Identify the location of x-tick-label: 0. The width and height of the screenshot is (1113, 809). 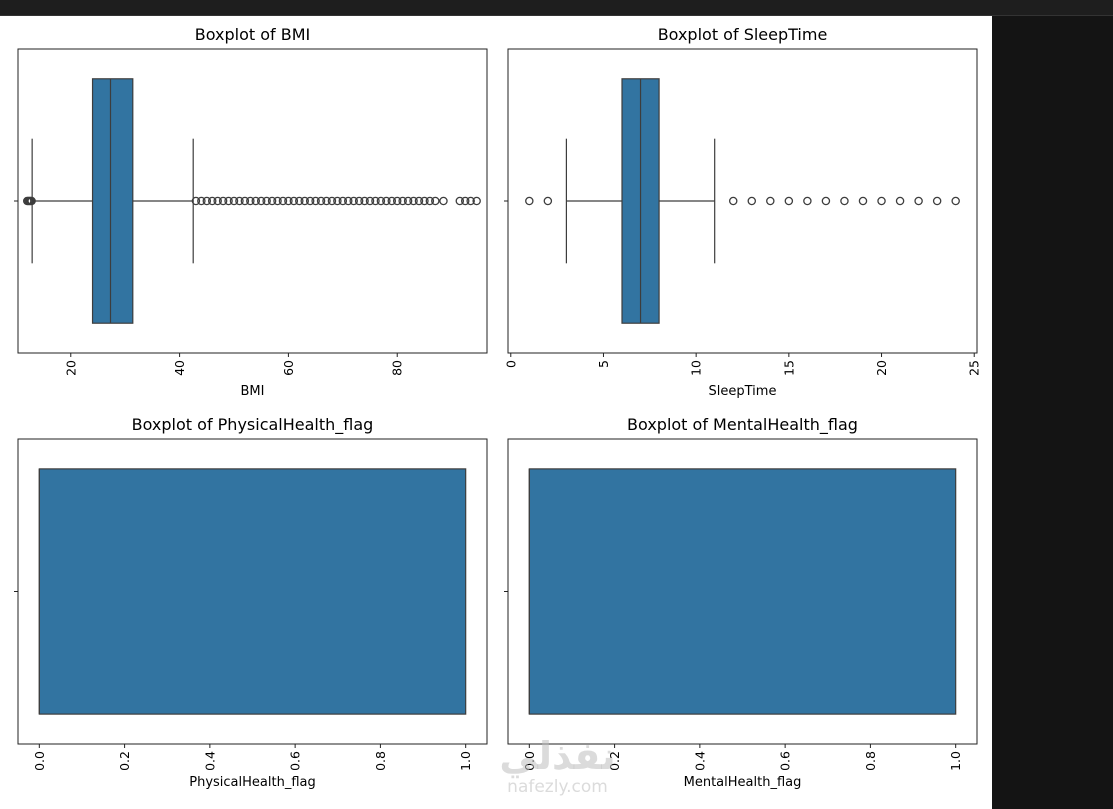
(510, 364).